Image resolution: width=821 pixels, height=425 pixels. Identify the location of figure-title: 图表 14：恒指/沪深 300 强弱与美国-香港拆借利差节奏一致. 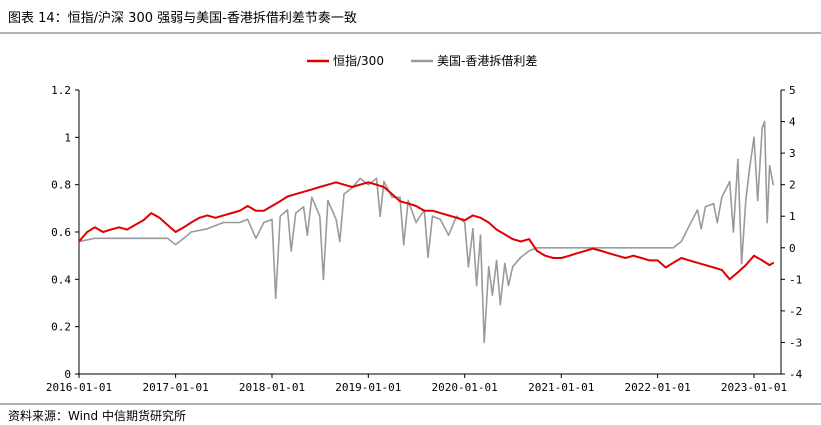
(182, 18).